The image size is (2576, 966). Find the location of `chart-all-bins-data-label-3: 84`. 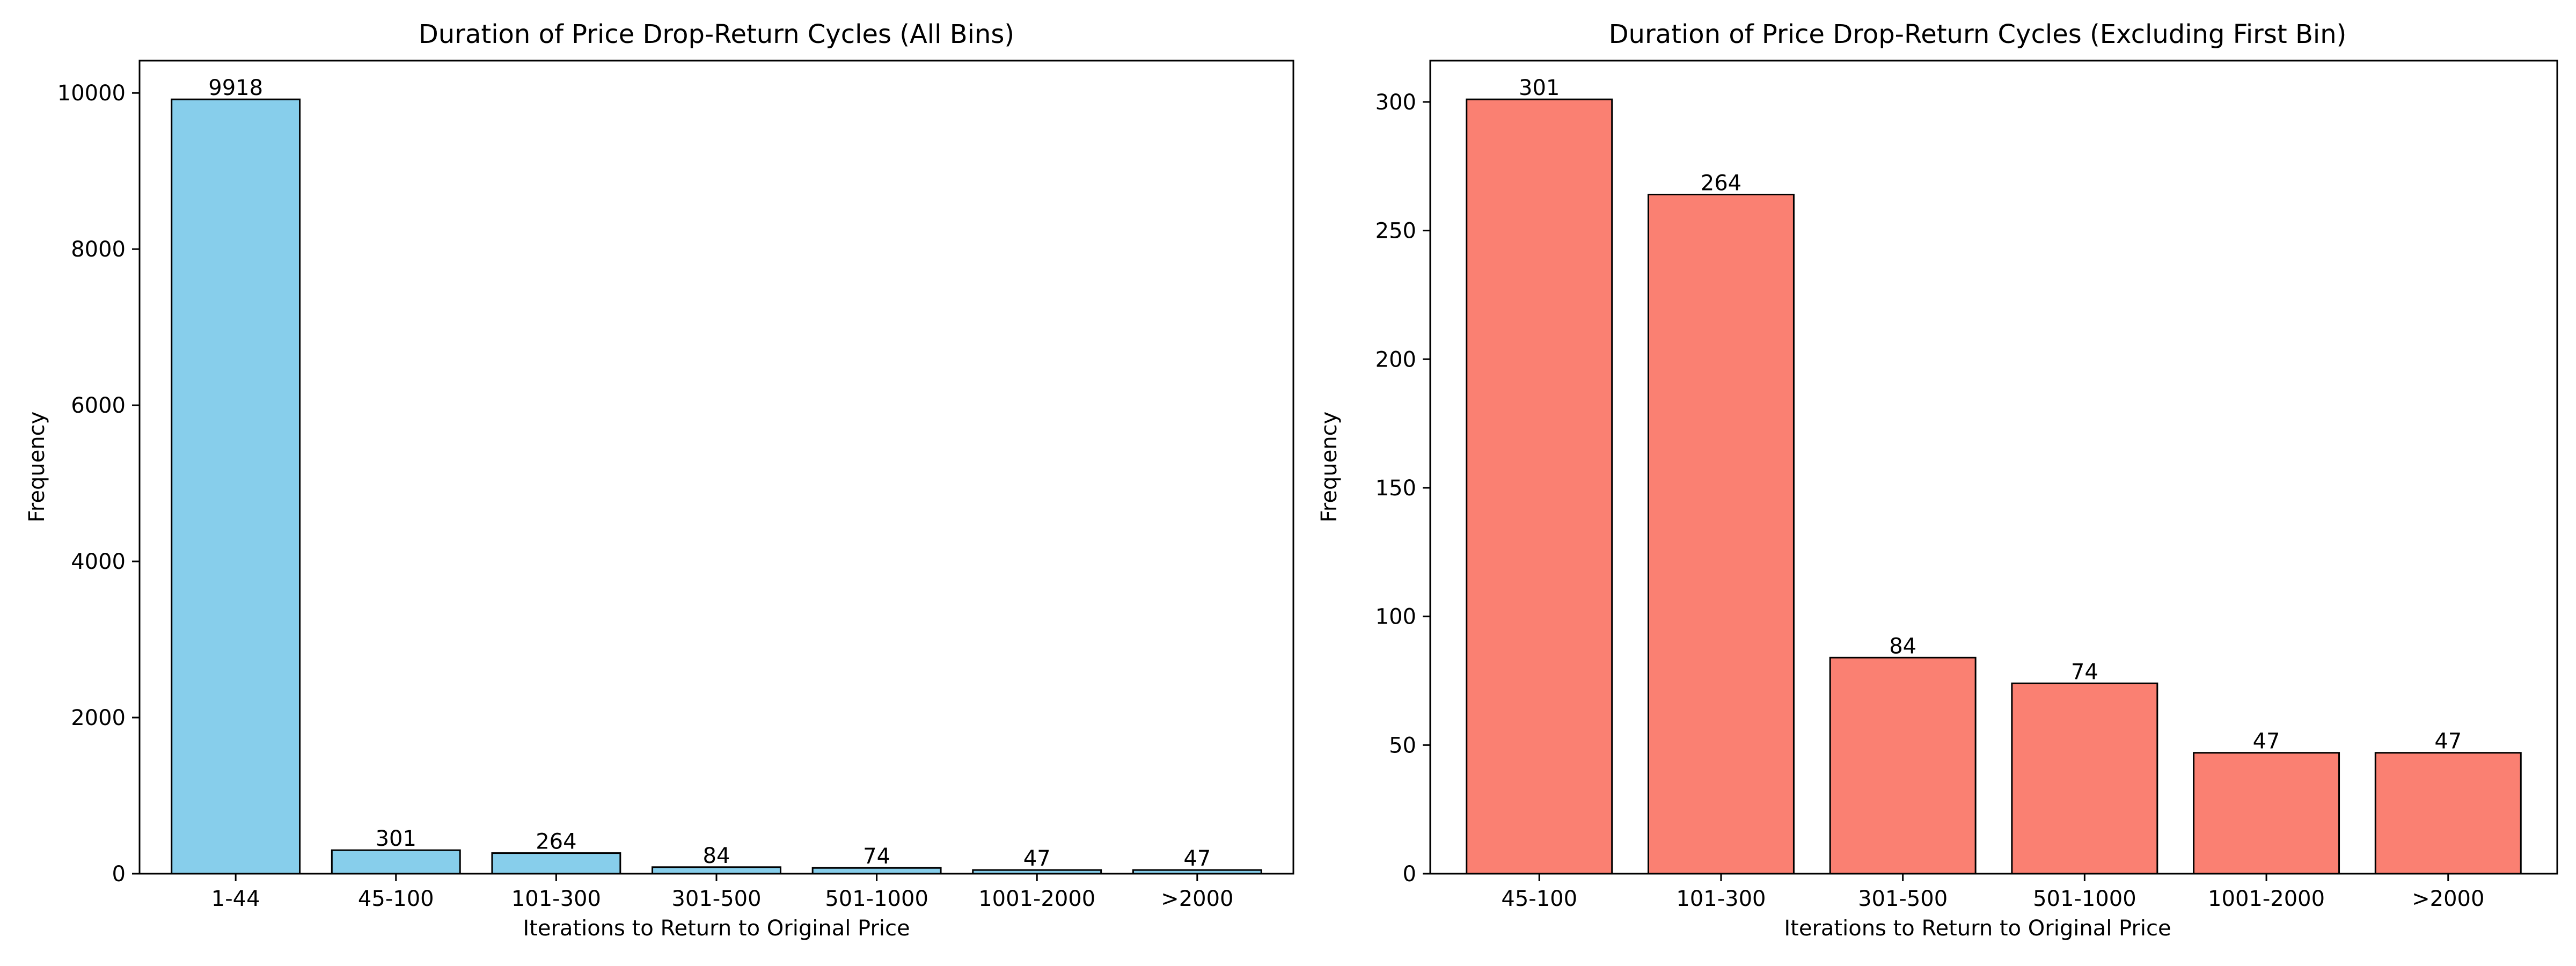

chart-all-bins-data-label-3: 84 is located at coordinates (716, 856).